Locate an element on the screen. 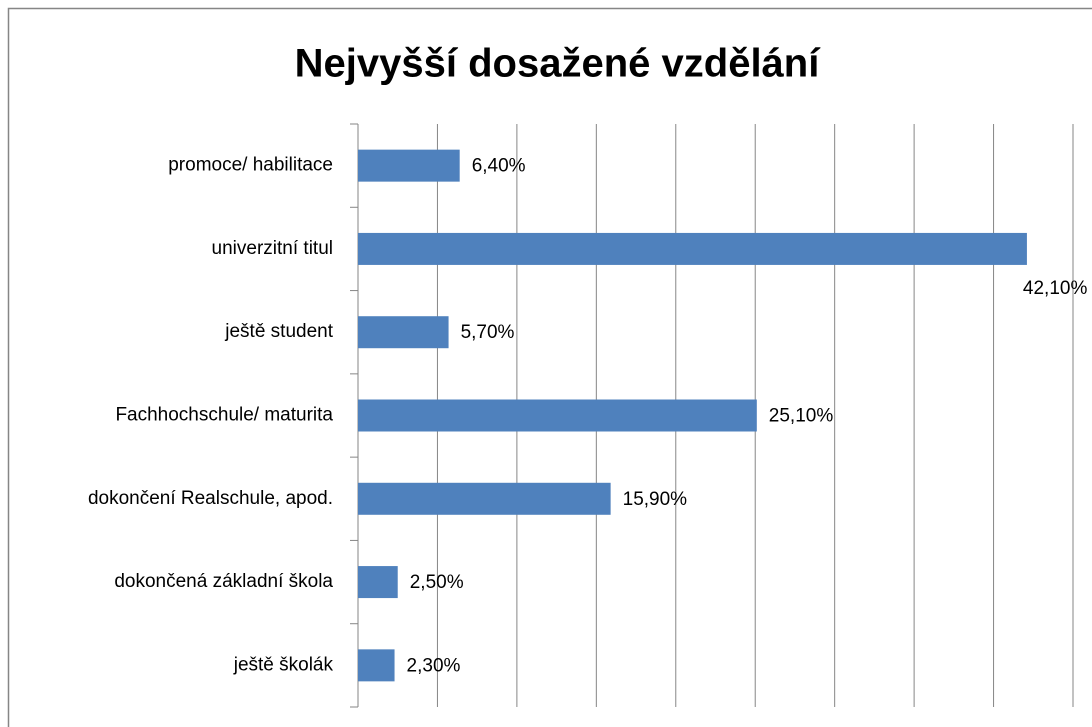  y-tick-label: dokončená základní škola is located at coordinates (223, 581).